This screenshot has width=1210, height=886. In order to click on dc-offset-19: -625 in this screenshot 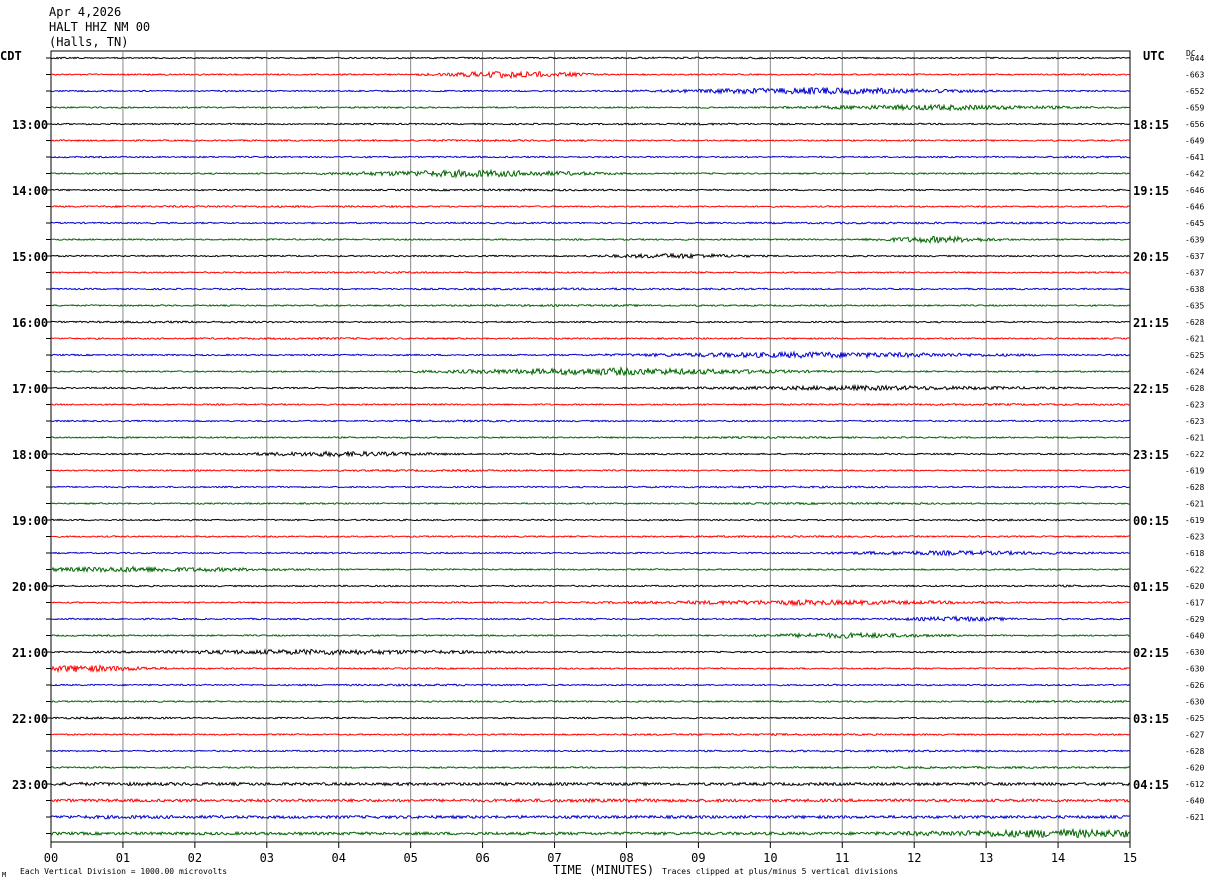, I will do `click(1194, 355)`.